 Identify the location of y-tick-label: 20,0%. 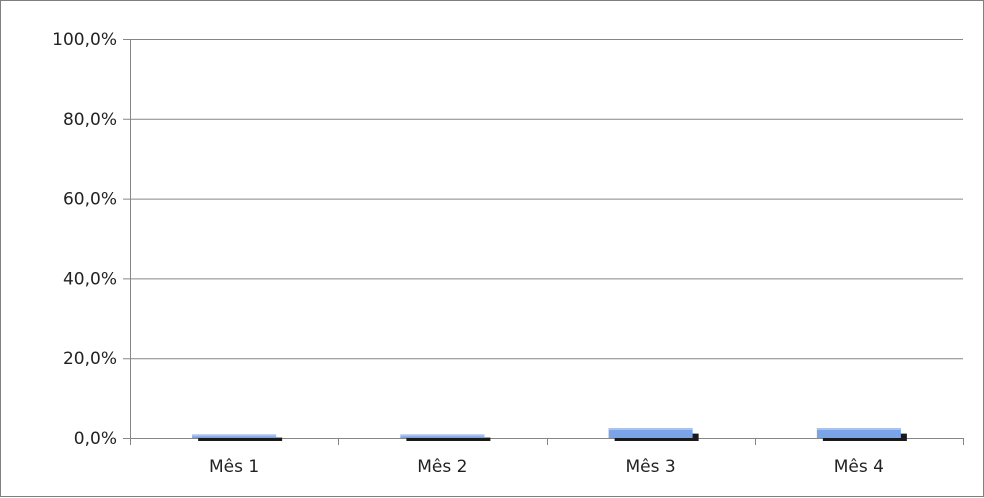
(90, 359).